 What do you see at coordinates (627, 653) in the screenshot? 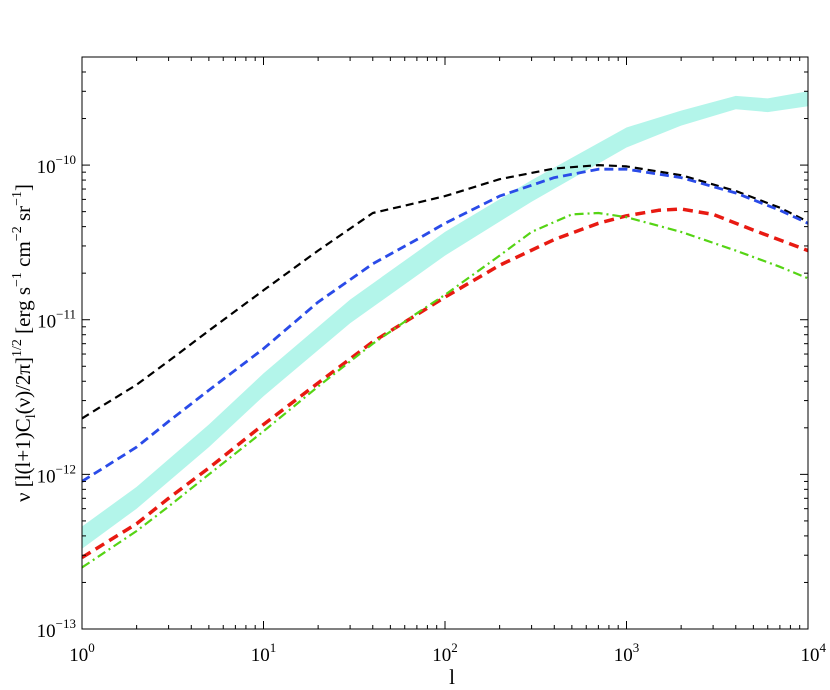
I see `x-tick-label: 10³` at bounding box center [627, 653].